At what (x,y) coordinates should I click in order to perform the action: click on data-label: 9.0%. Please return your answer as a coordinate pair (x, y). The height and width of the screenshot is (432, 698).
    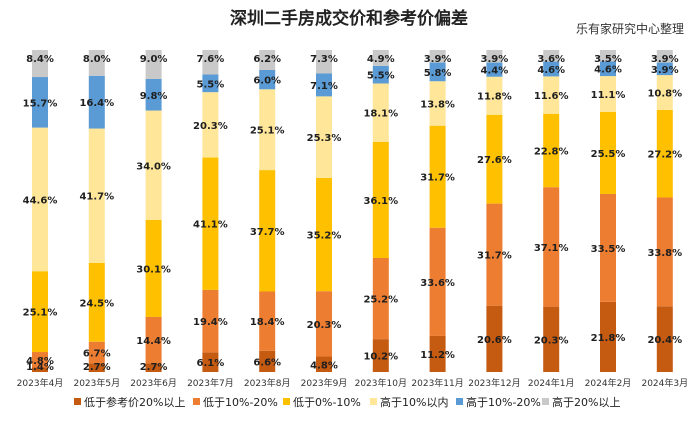
    Looking at the image, I should click on (154, 59).